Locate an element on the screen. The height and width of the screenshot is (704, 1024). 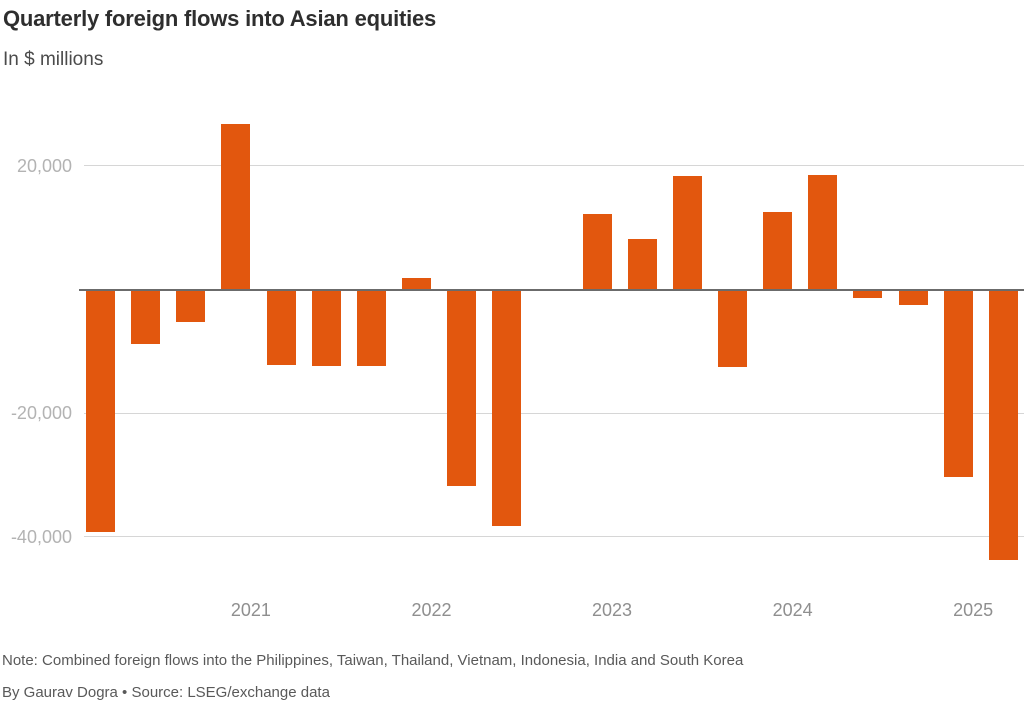
bar-2023-q2 is located at coordinates (642, 264).